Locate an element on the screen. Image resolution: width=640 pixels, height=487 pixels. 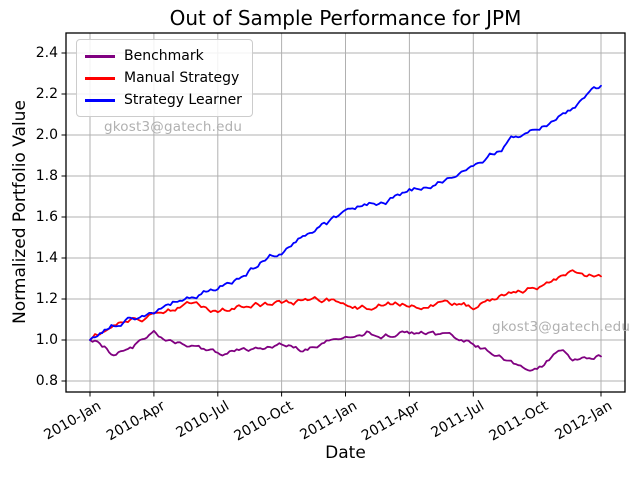
legend-label-manual-strategy: Manual Strategy is located at coordinates (182, 78).